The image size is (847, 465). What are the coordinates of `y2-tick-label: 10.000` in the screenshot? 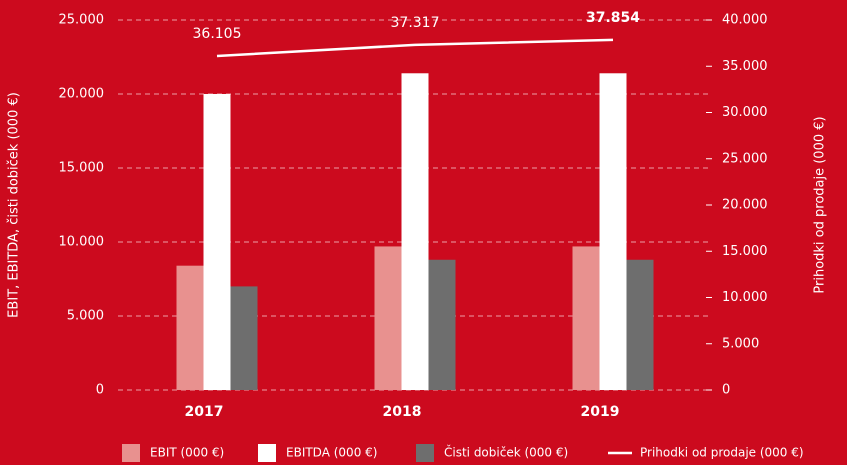 It's located at (745, 297).